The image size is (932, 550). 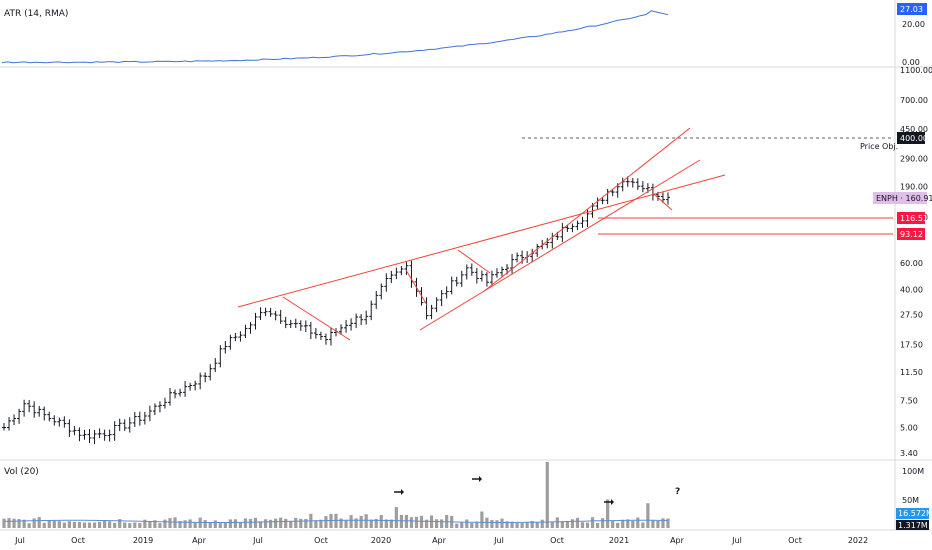 I want to click on volume-title: Vol (20), so click(x=21, y=472).